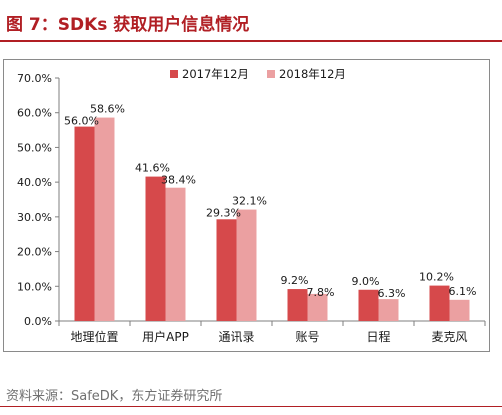  Describe the element at coordinates (378, 336) in the screenshot. I see `x-category-label: 日程` at that location.